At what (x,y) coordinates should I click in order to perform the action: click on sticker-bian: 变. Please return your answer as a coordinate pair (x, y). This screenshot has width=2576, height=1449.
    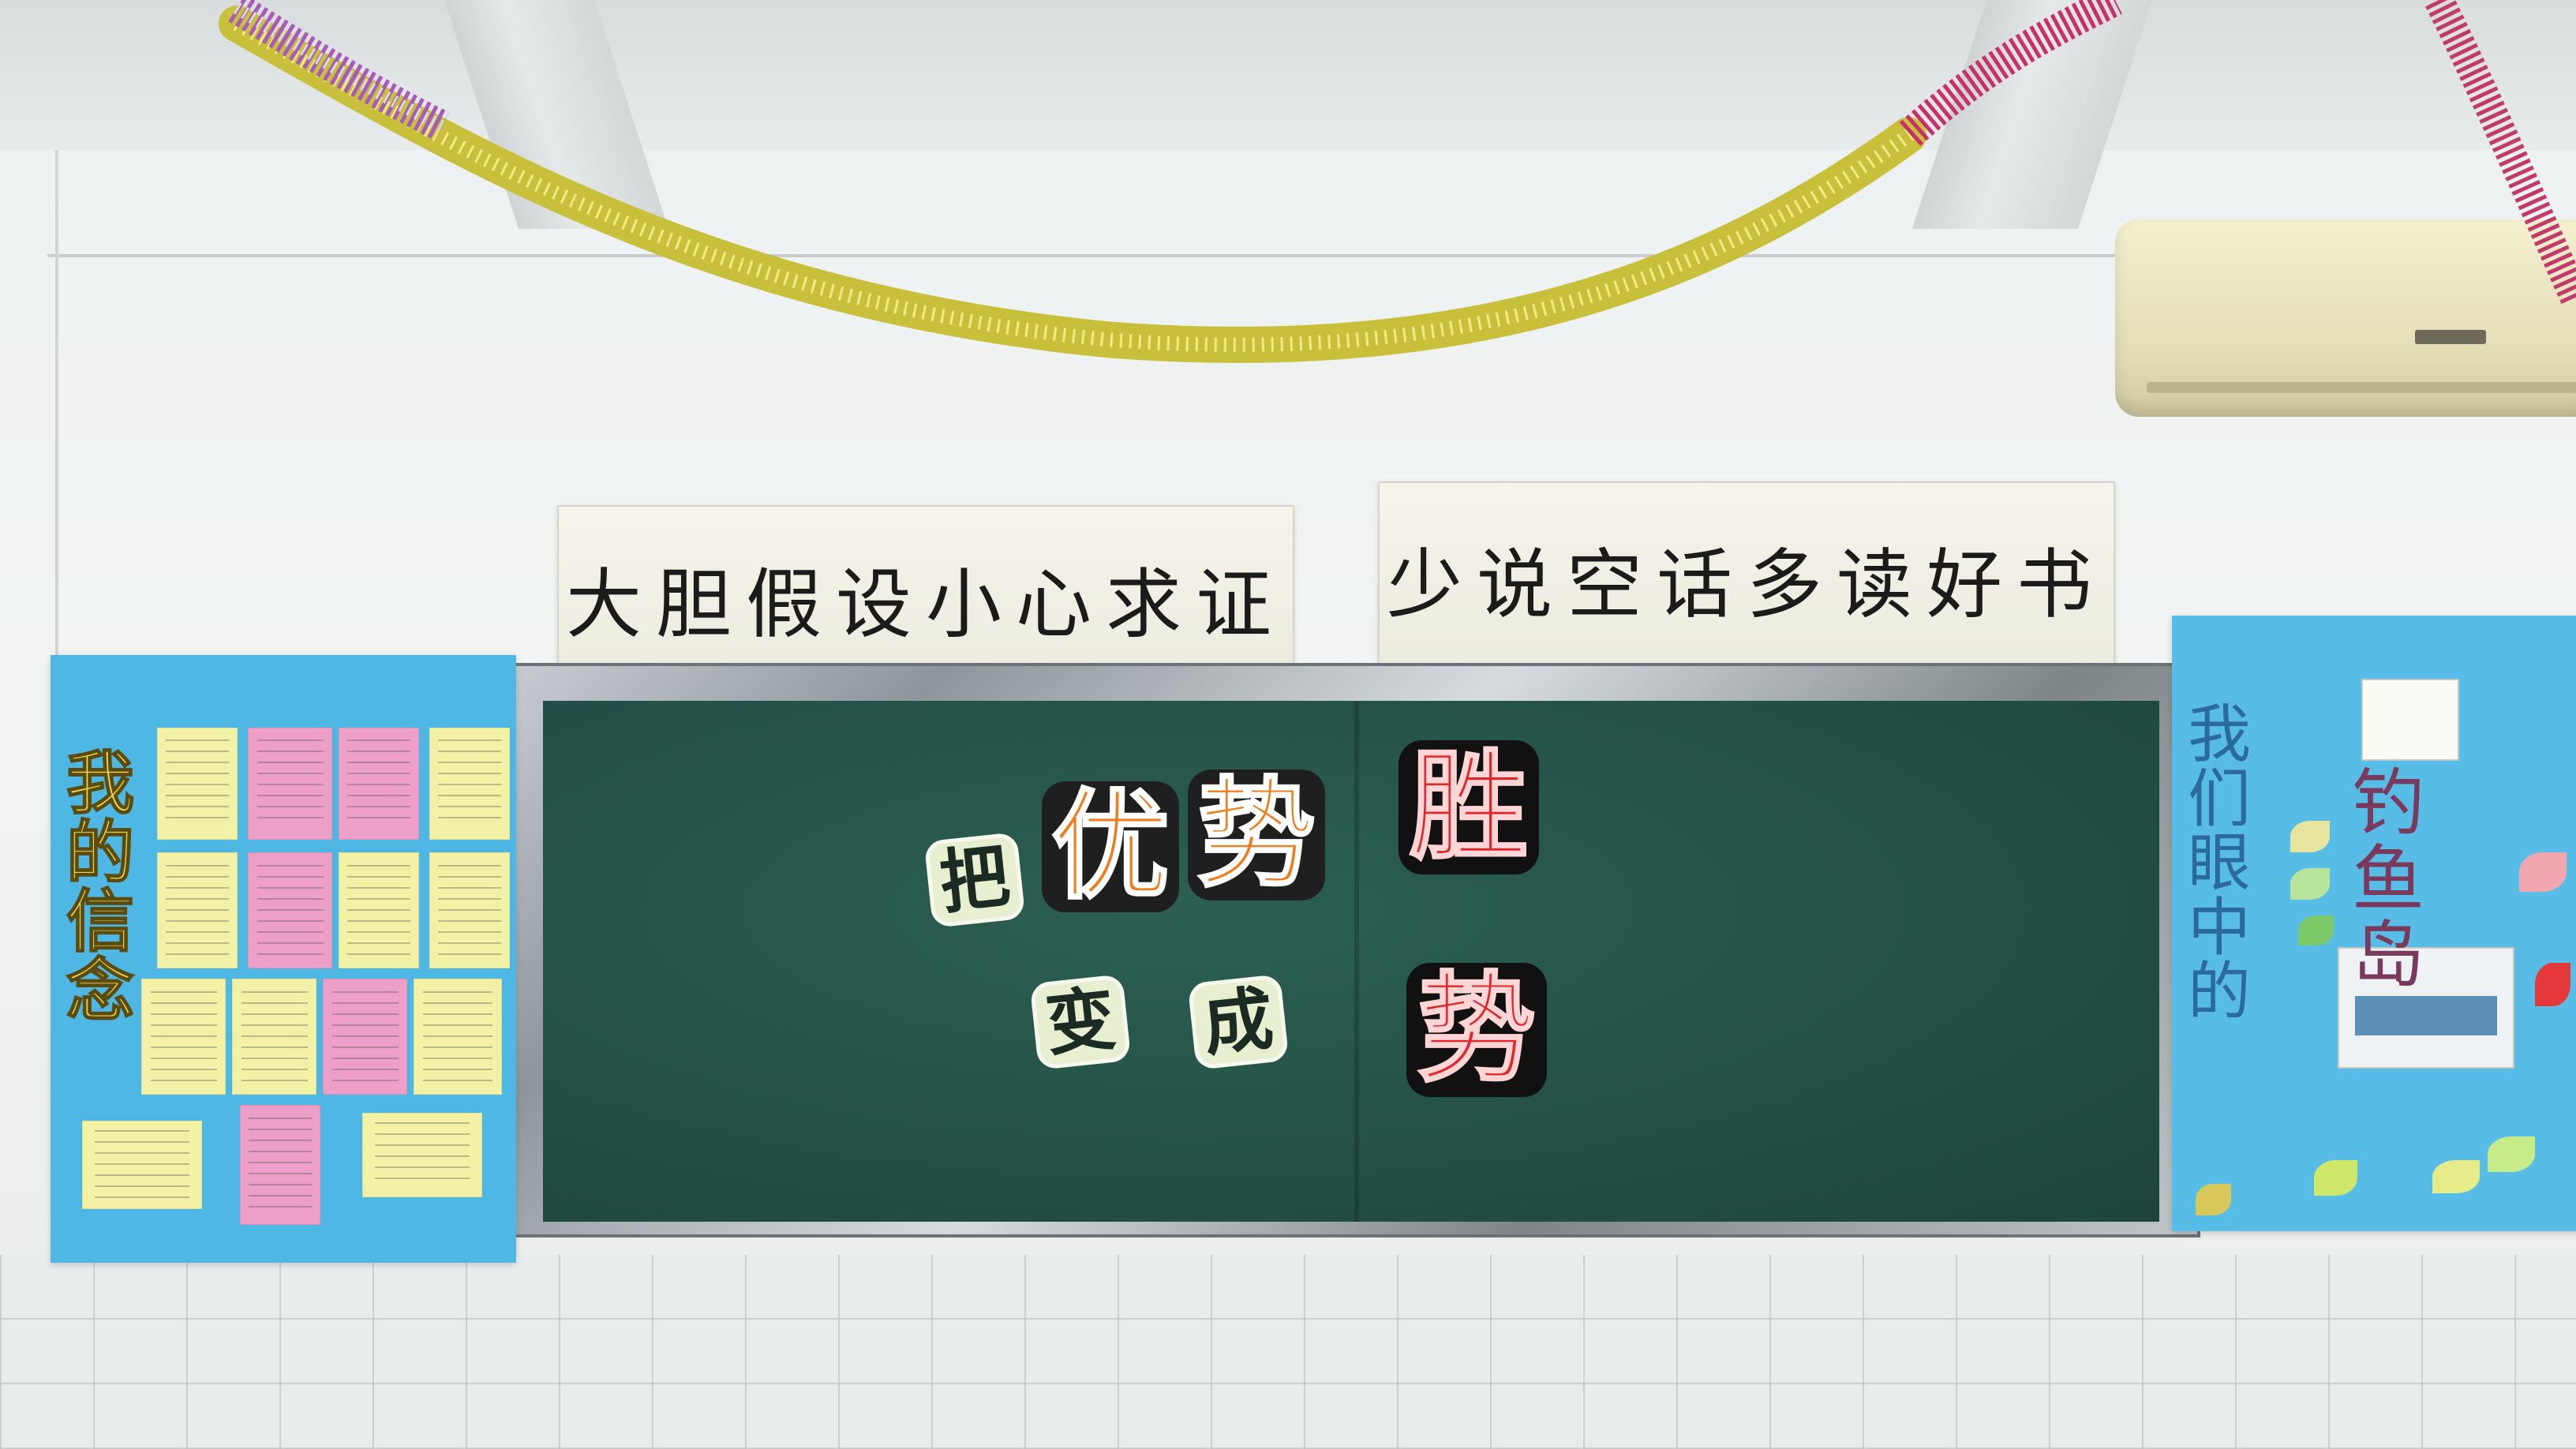
    Looking at the image, I should click on (1080, 1022).